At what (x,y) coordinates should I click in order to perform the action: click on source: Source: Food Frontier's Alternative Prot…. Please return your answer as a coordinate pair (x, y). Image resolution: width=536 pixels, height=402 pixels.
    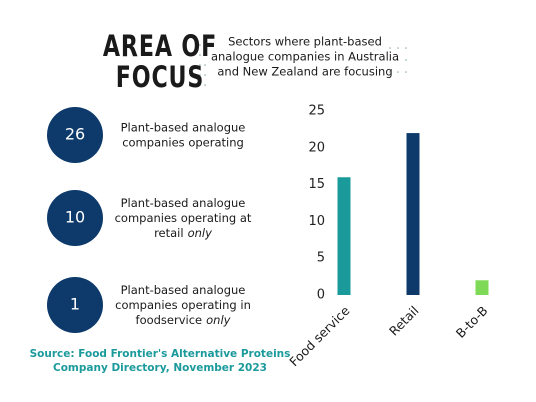
    Looking at the image, I should click on (160, 354).